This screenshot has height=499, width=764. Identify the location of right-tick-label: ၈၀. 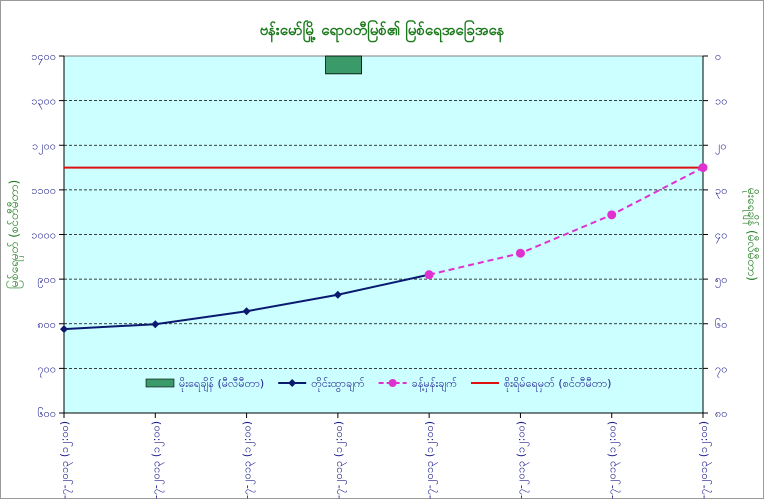
(721, 413).